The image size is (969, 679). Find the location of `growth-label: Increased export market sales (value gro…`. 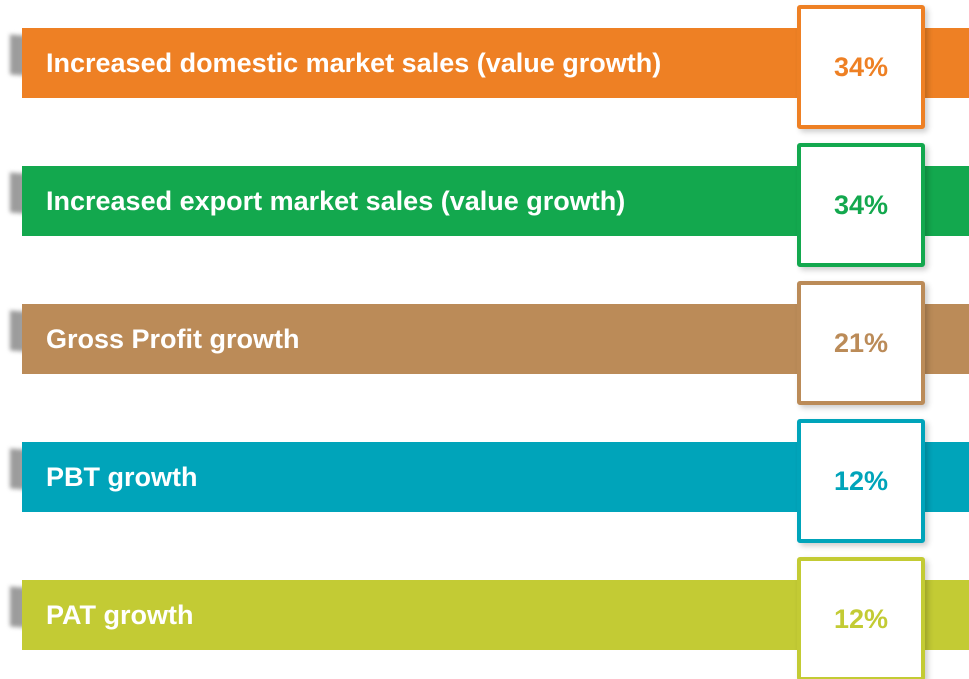

growth-label: Increased export market sales (value gro… is located at coordinates (336, 201).